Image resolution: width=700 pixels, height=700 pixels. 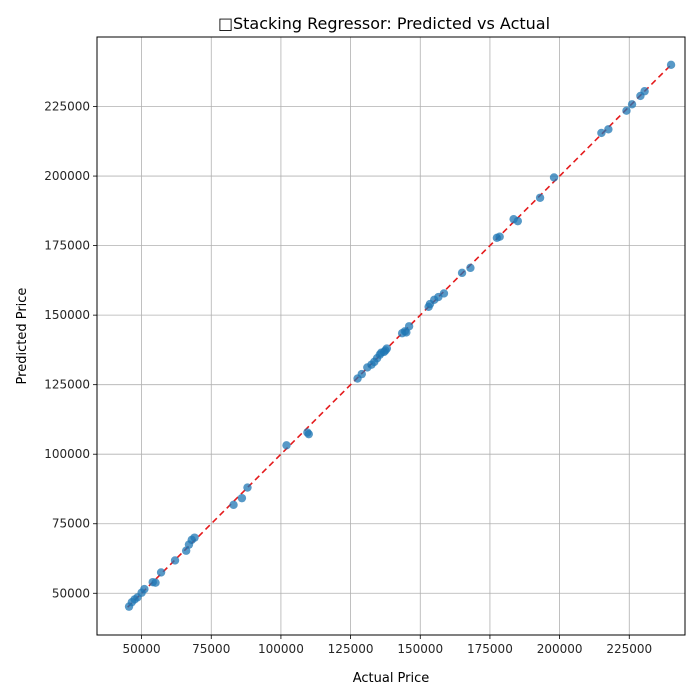 I want to click on x-tick-label: 175000, so click(x=490, y=649).